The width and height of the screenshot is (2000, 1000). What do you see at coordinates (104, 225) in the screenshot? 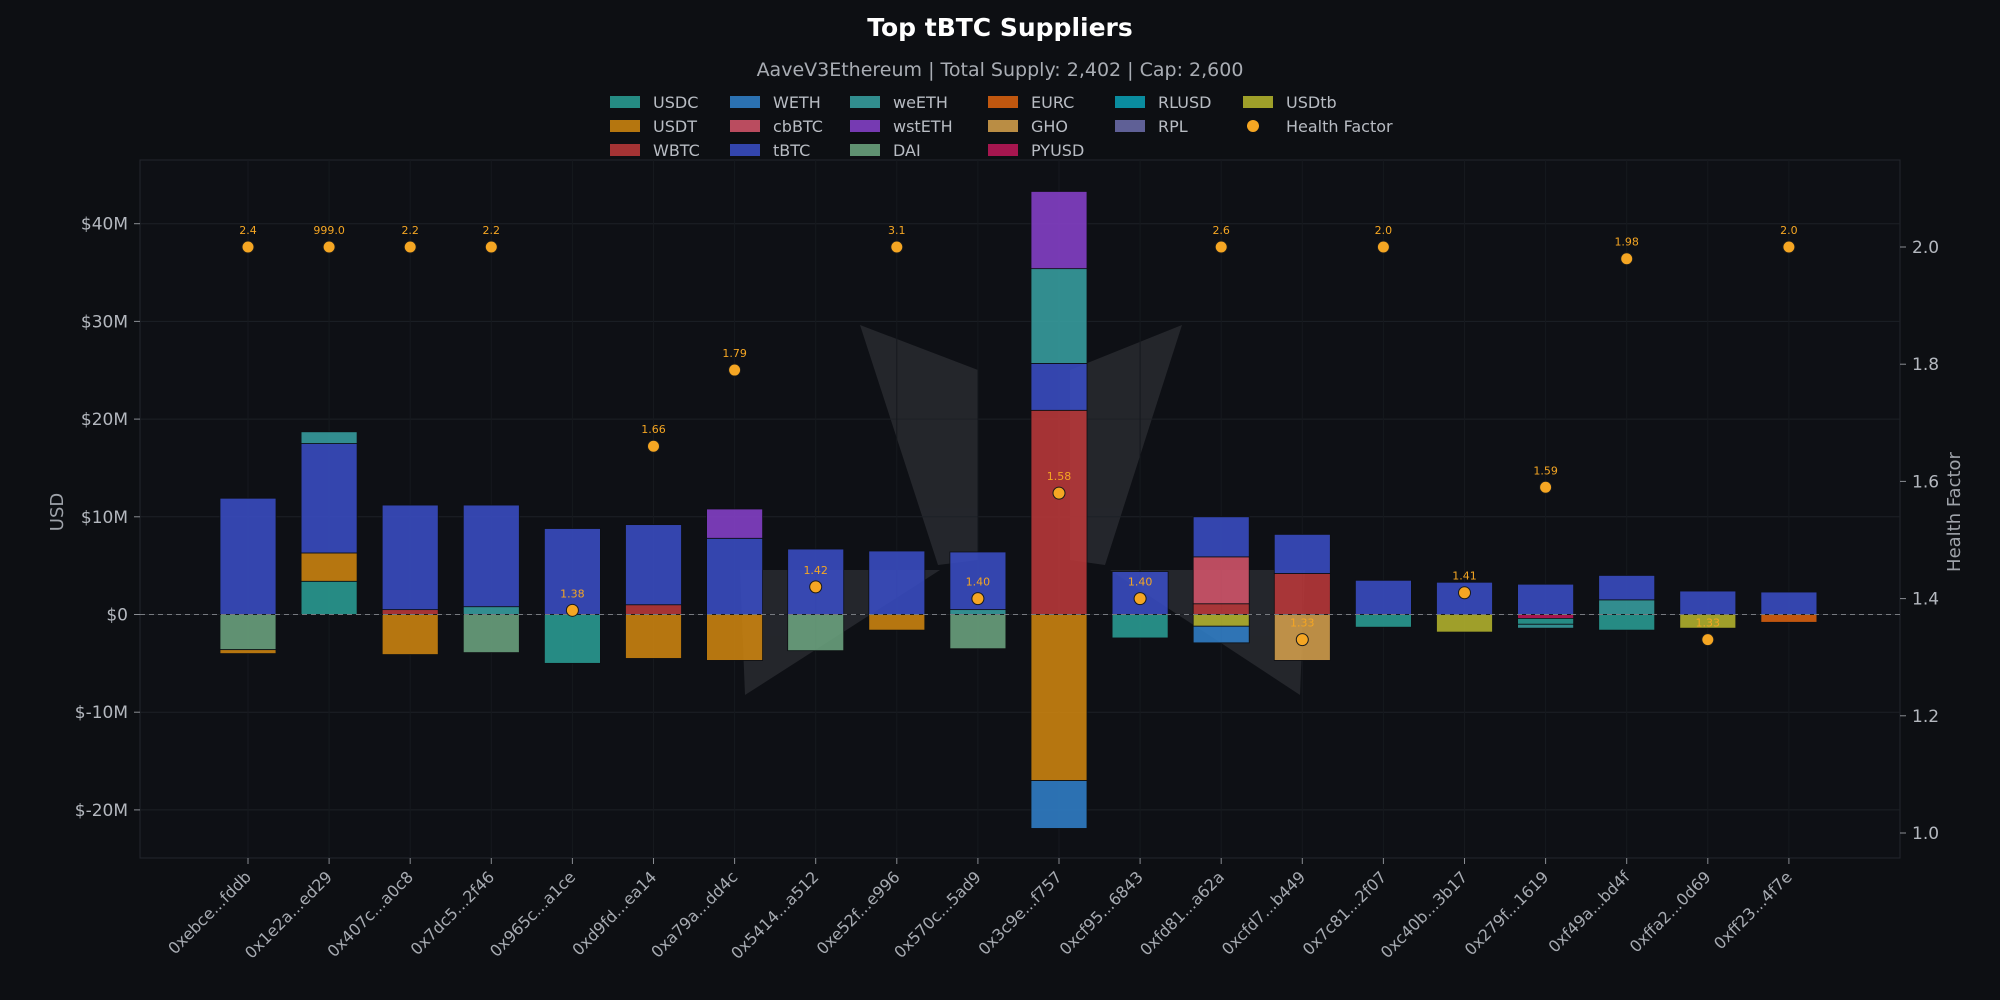
I see `y-tick-label: $40M` at bounding box center [104, 225].